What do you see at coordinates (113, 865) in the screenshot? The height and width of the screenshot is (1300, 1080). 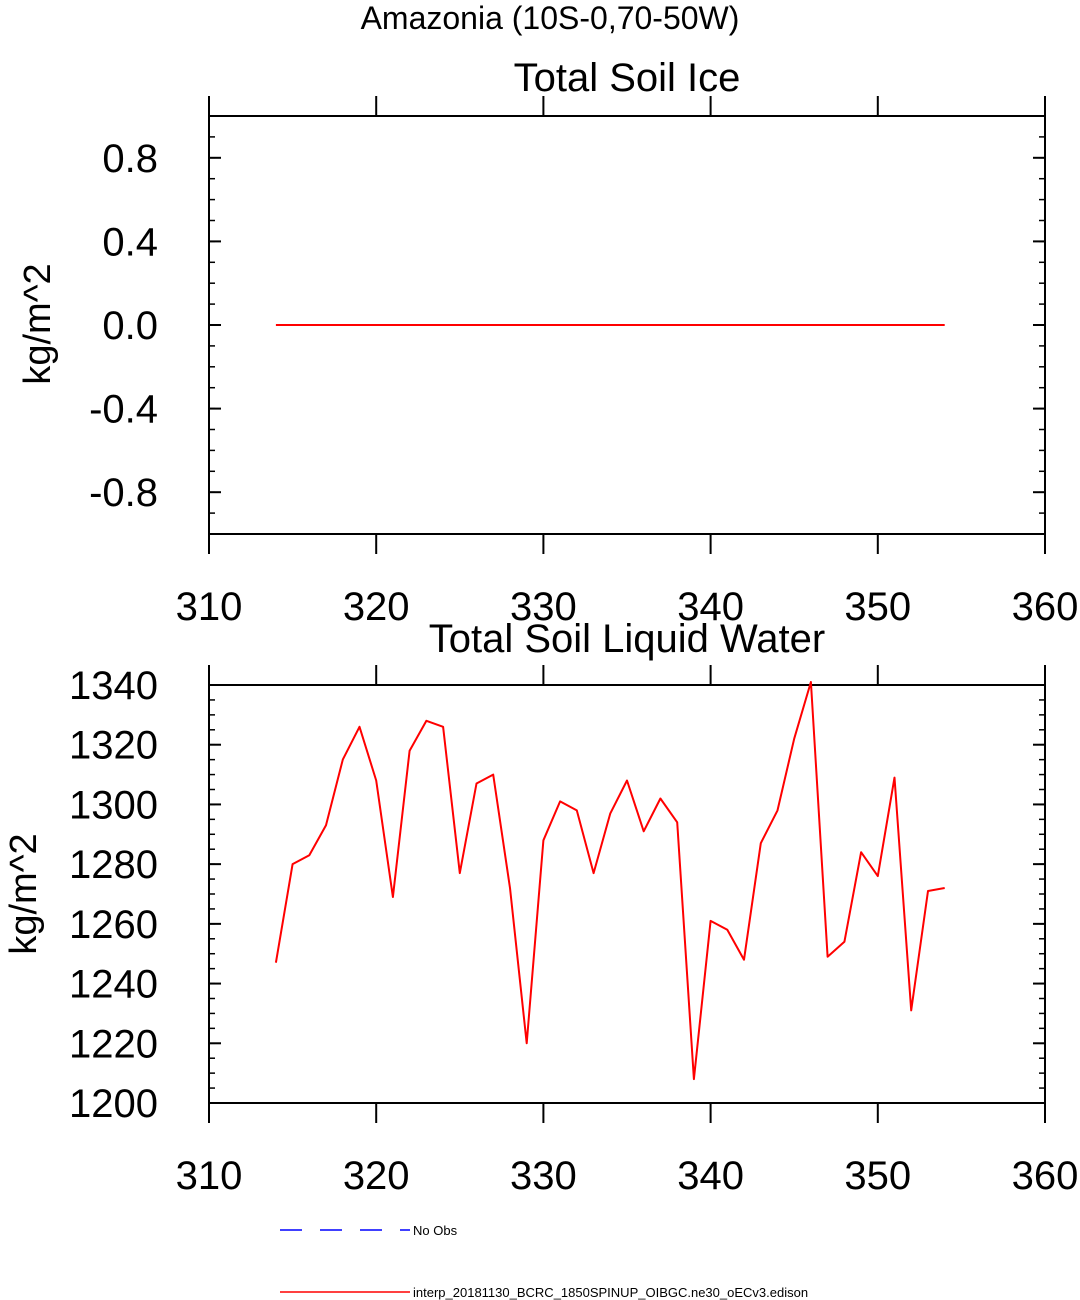 I see `y-tick-label: 1280` at bounding box center [113, 865].